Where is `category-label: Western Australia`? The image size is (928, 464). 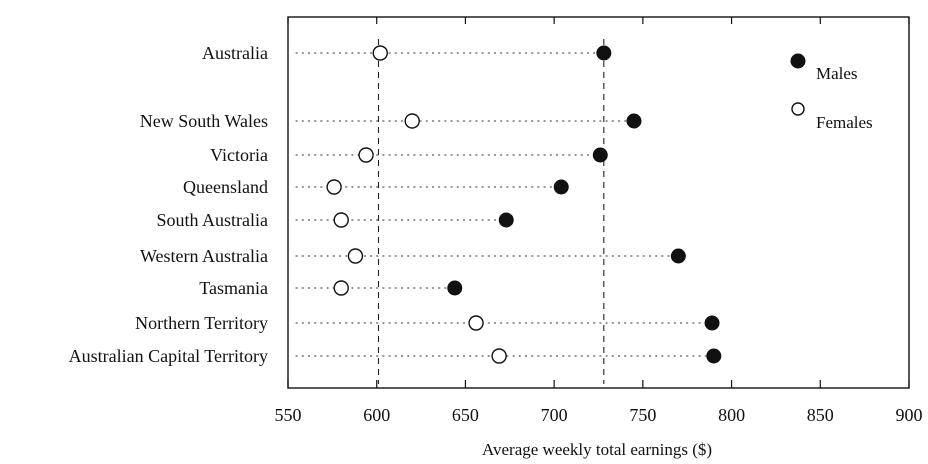 category-label: Western Australia is located at coordinates (204, 256).